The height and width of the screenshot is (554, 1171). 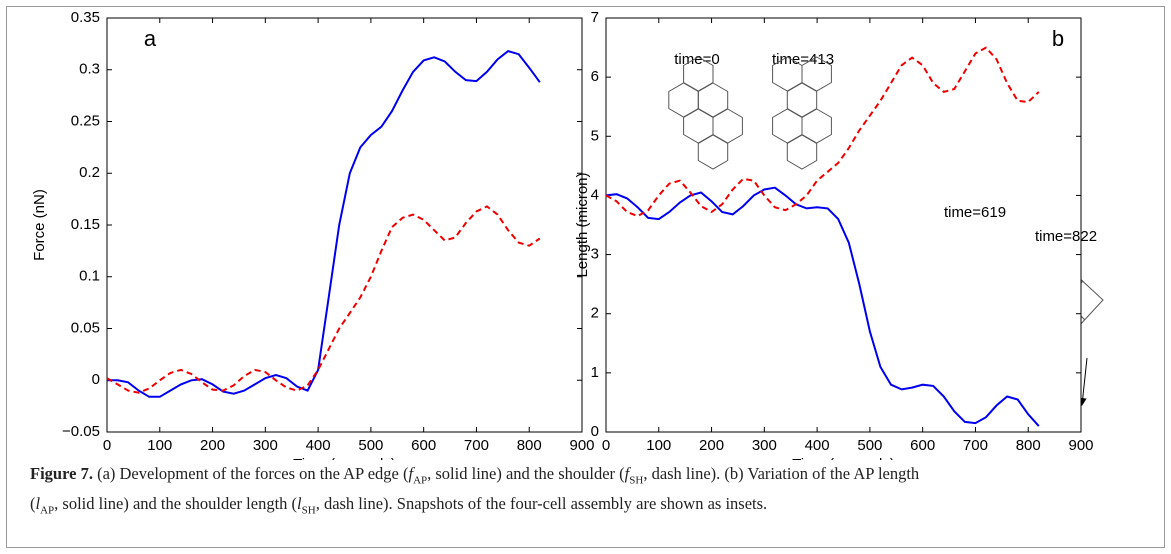 I want to click on caption-label: Figure 7., so click(x=61, y=473).